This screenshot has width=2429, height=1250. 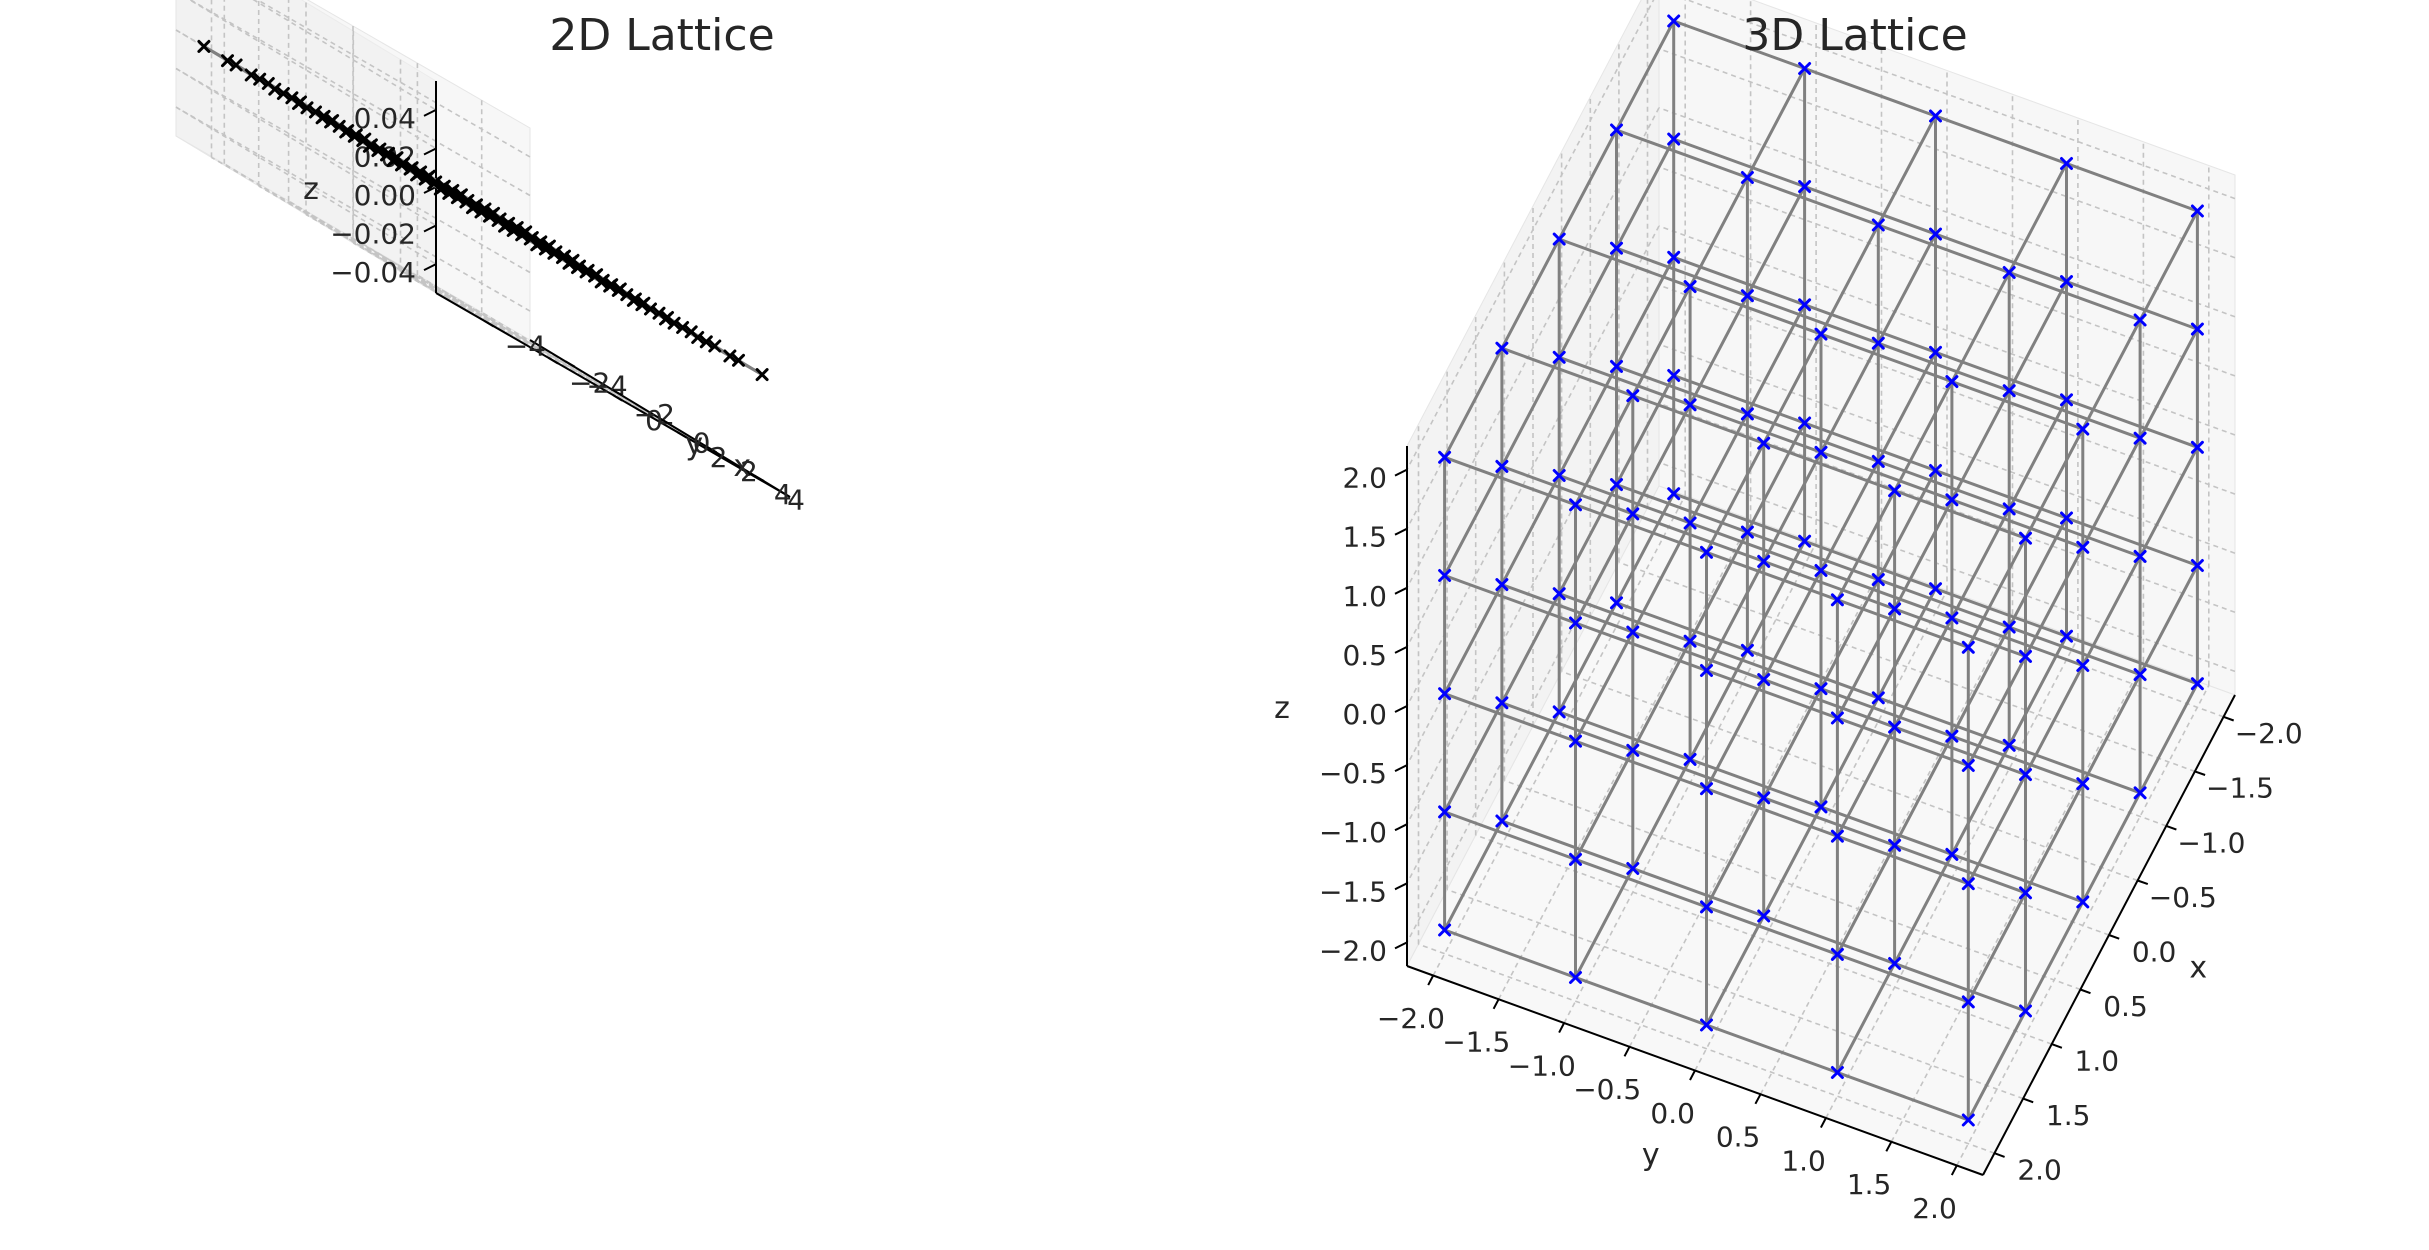 I want to click on x-tick-label: 0.0, so click(x=2154, y=951).